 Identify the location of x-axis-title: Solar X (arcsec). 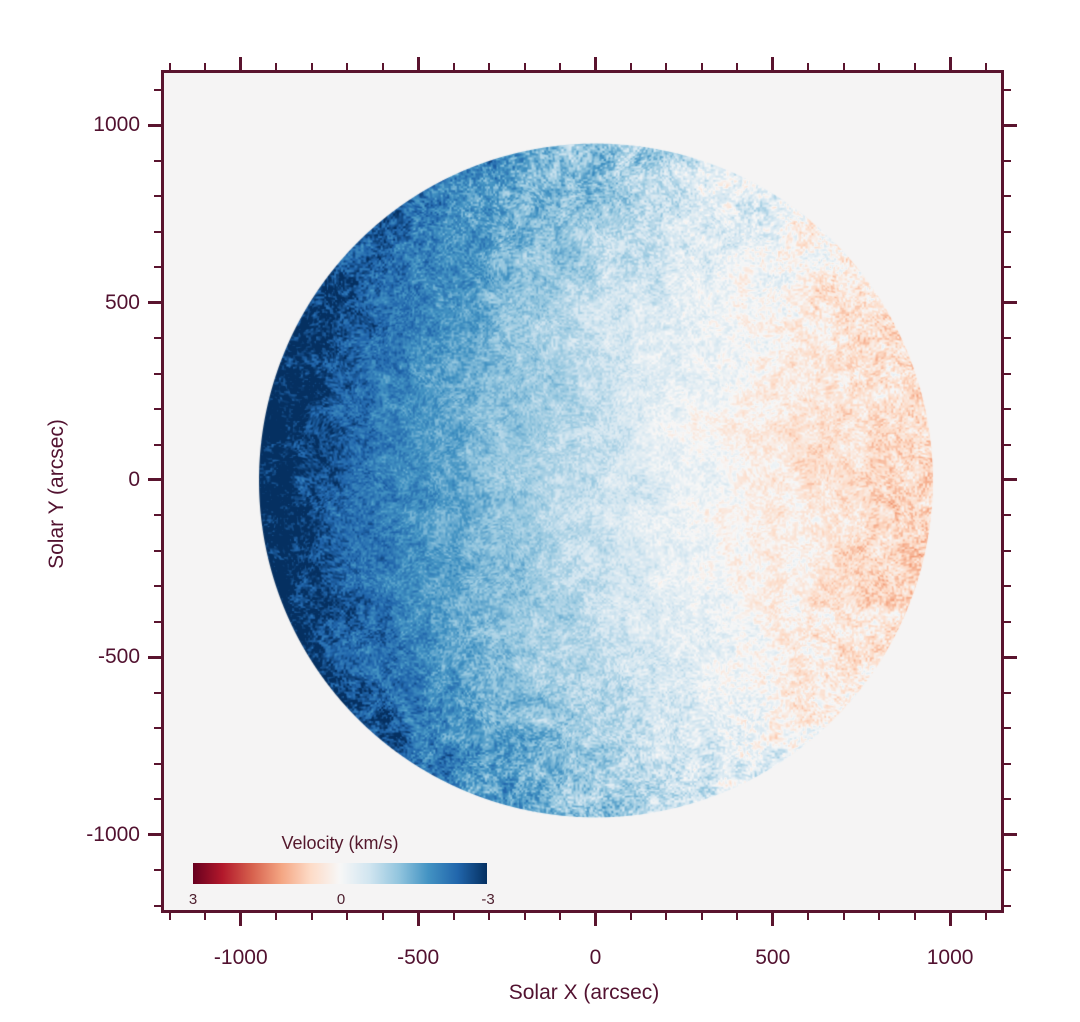
(584, 992).